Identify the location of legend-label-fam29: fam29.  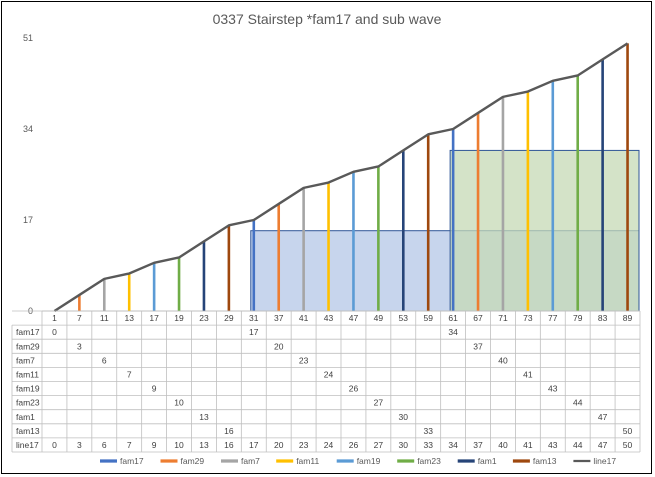
(193, 461).